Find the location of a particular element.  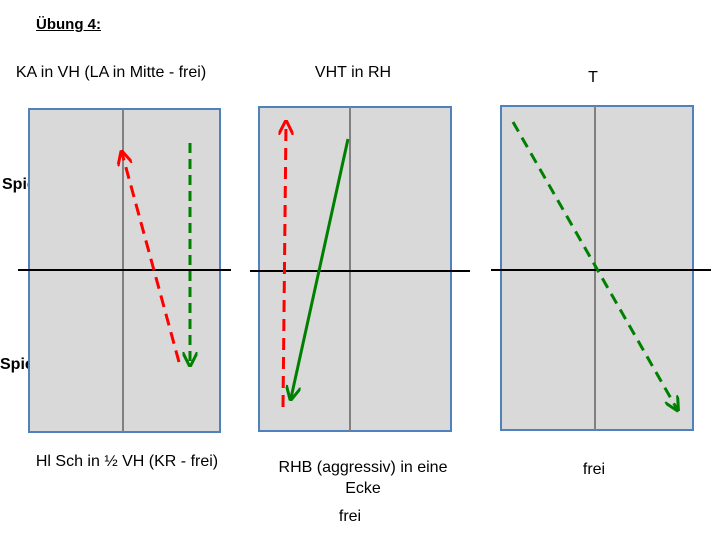

diagram-1-top-label: KA in VH (LA in Mitte - frei) is located at coordinates (111, 72).